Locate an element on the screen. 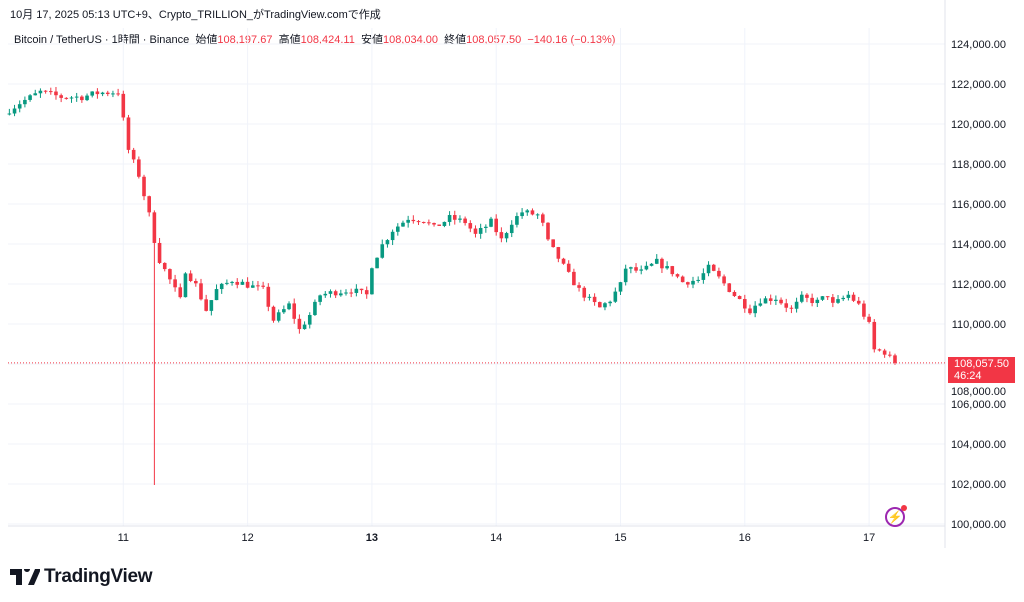  price-tick-label: 102,000.00 is located at coordinates (978, 485).